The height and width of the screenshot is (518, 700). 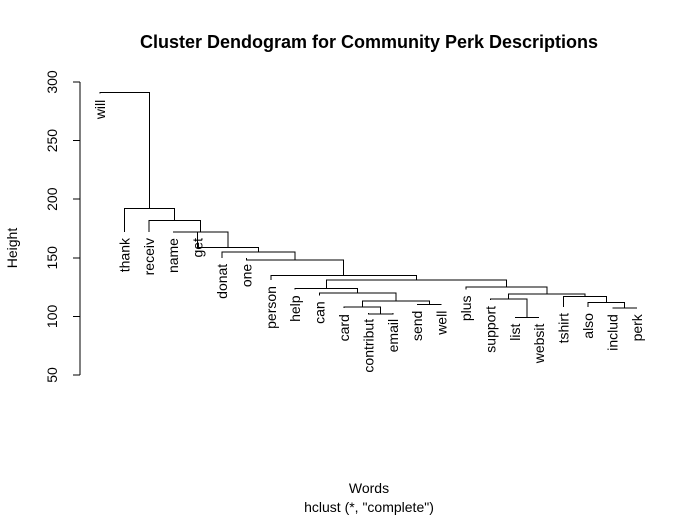 What do you see at coordinates (490, 329) in the screenshot?
I see `leaf-label: support` at bounding box center [490, 329].